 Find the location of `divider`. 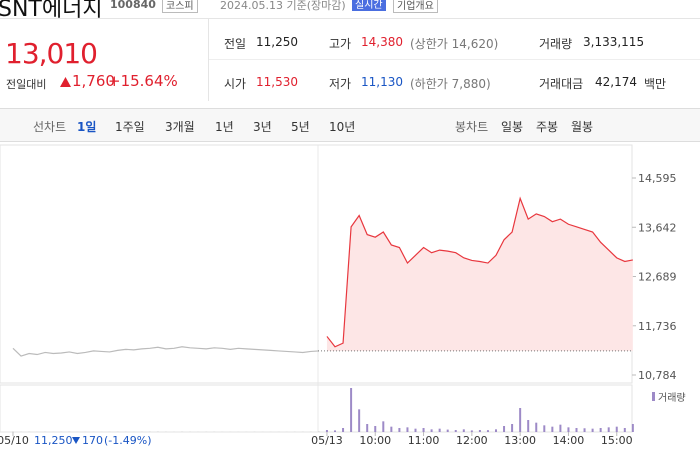

divider is located at coordinates (454, 59).